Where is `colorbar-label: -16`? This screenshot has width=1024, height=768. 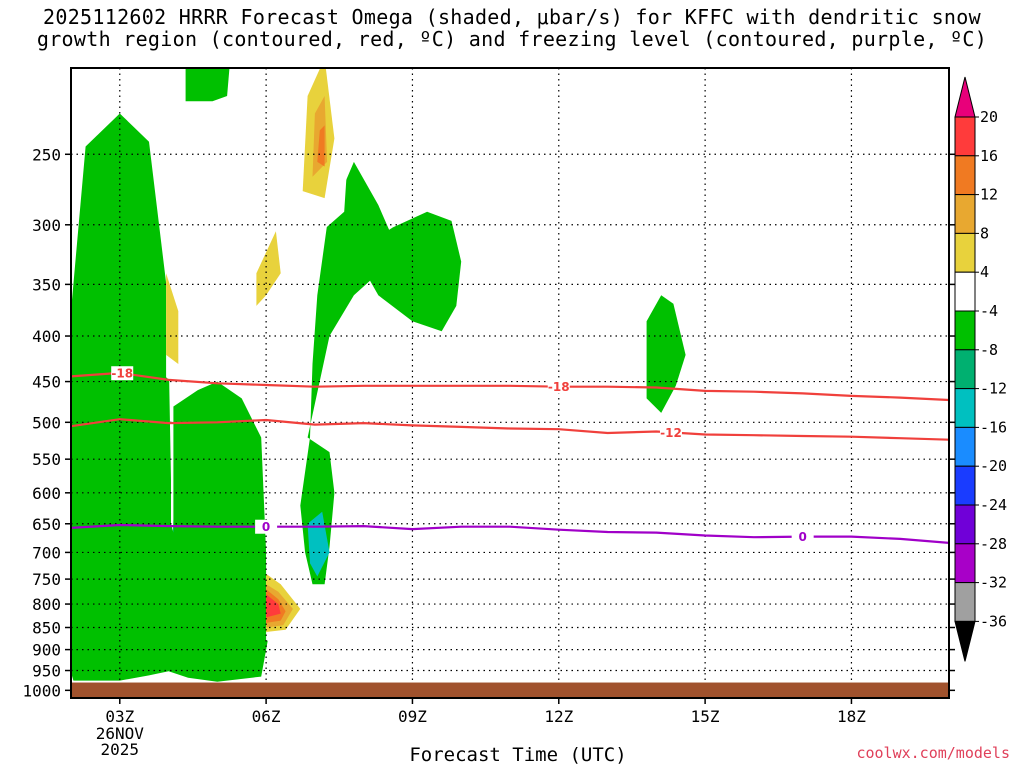
colorbar-label: -16 is located at coordinates (993, 427).